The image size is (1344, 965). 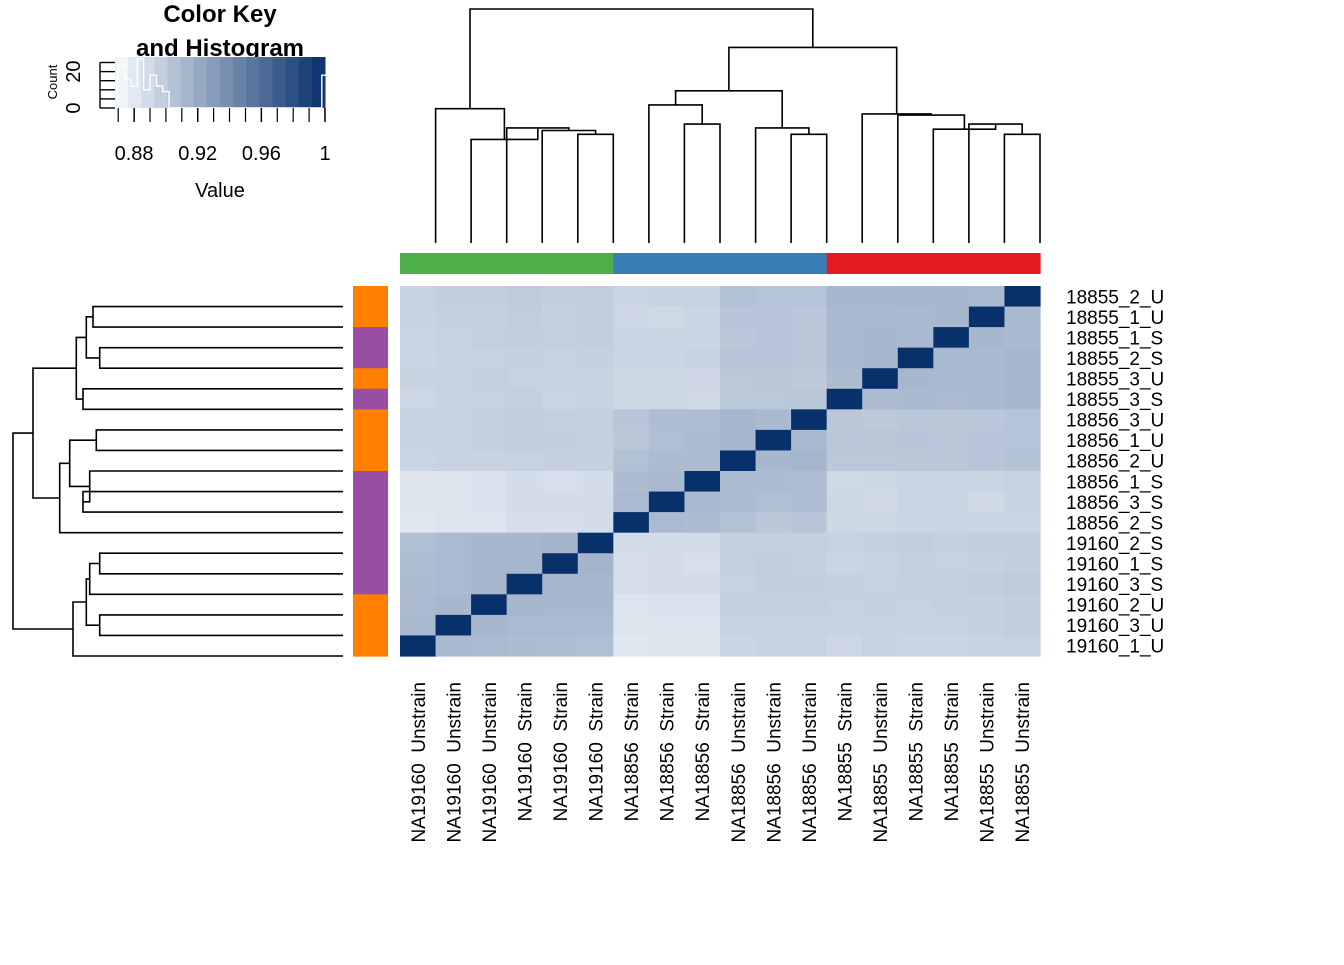 What do you see at coordinates (525, 751) in the screenshot?
I see `column-label: NA19160 Strain` at bounding box center [525, 751].